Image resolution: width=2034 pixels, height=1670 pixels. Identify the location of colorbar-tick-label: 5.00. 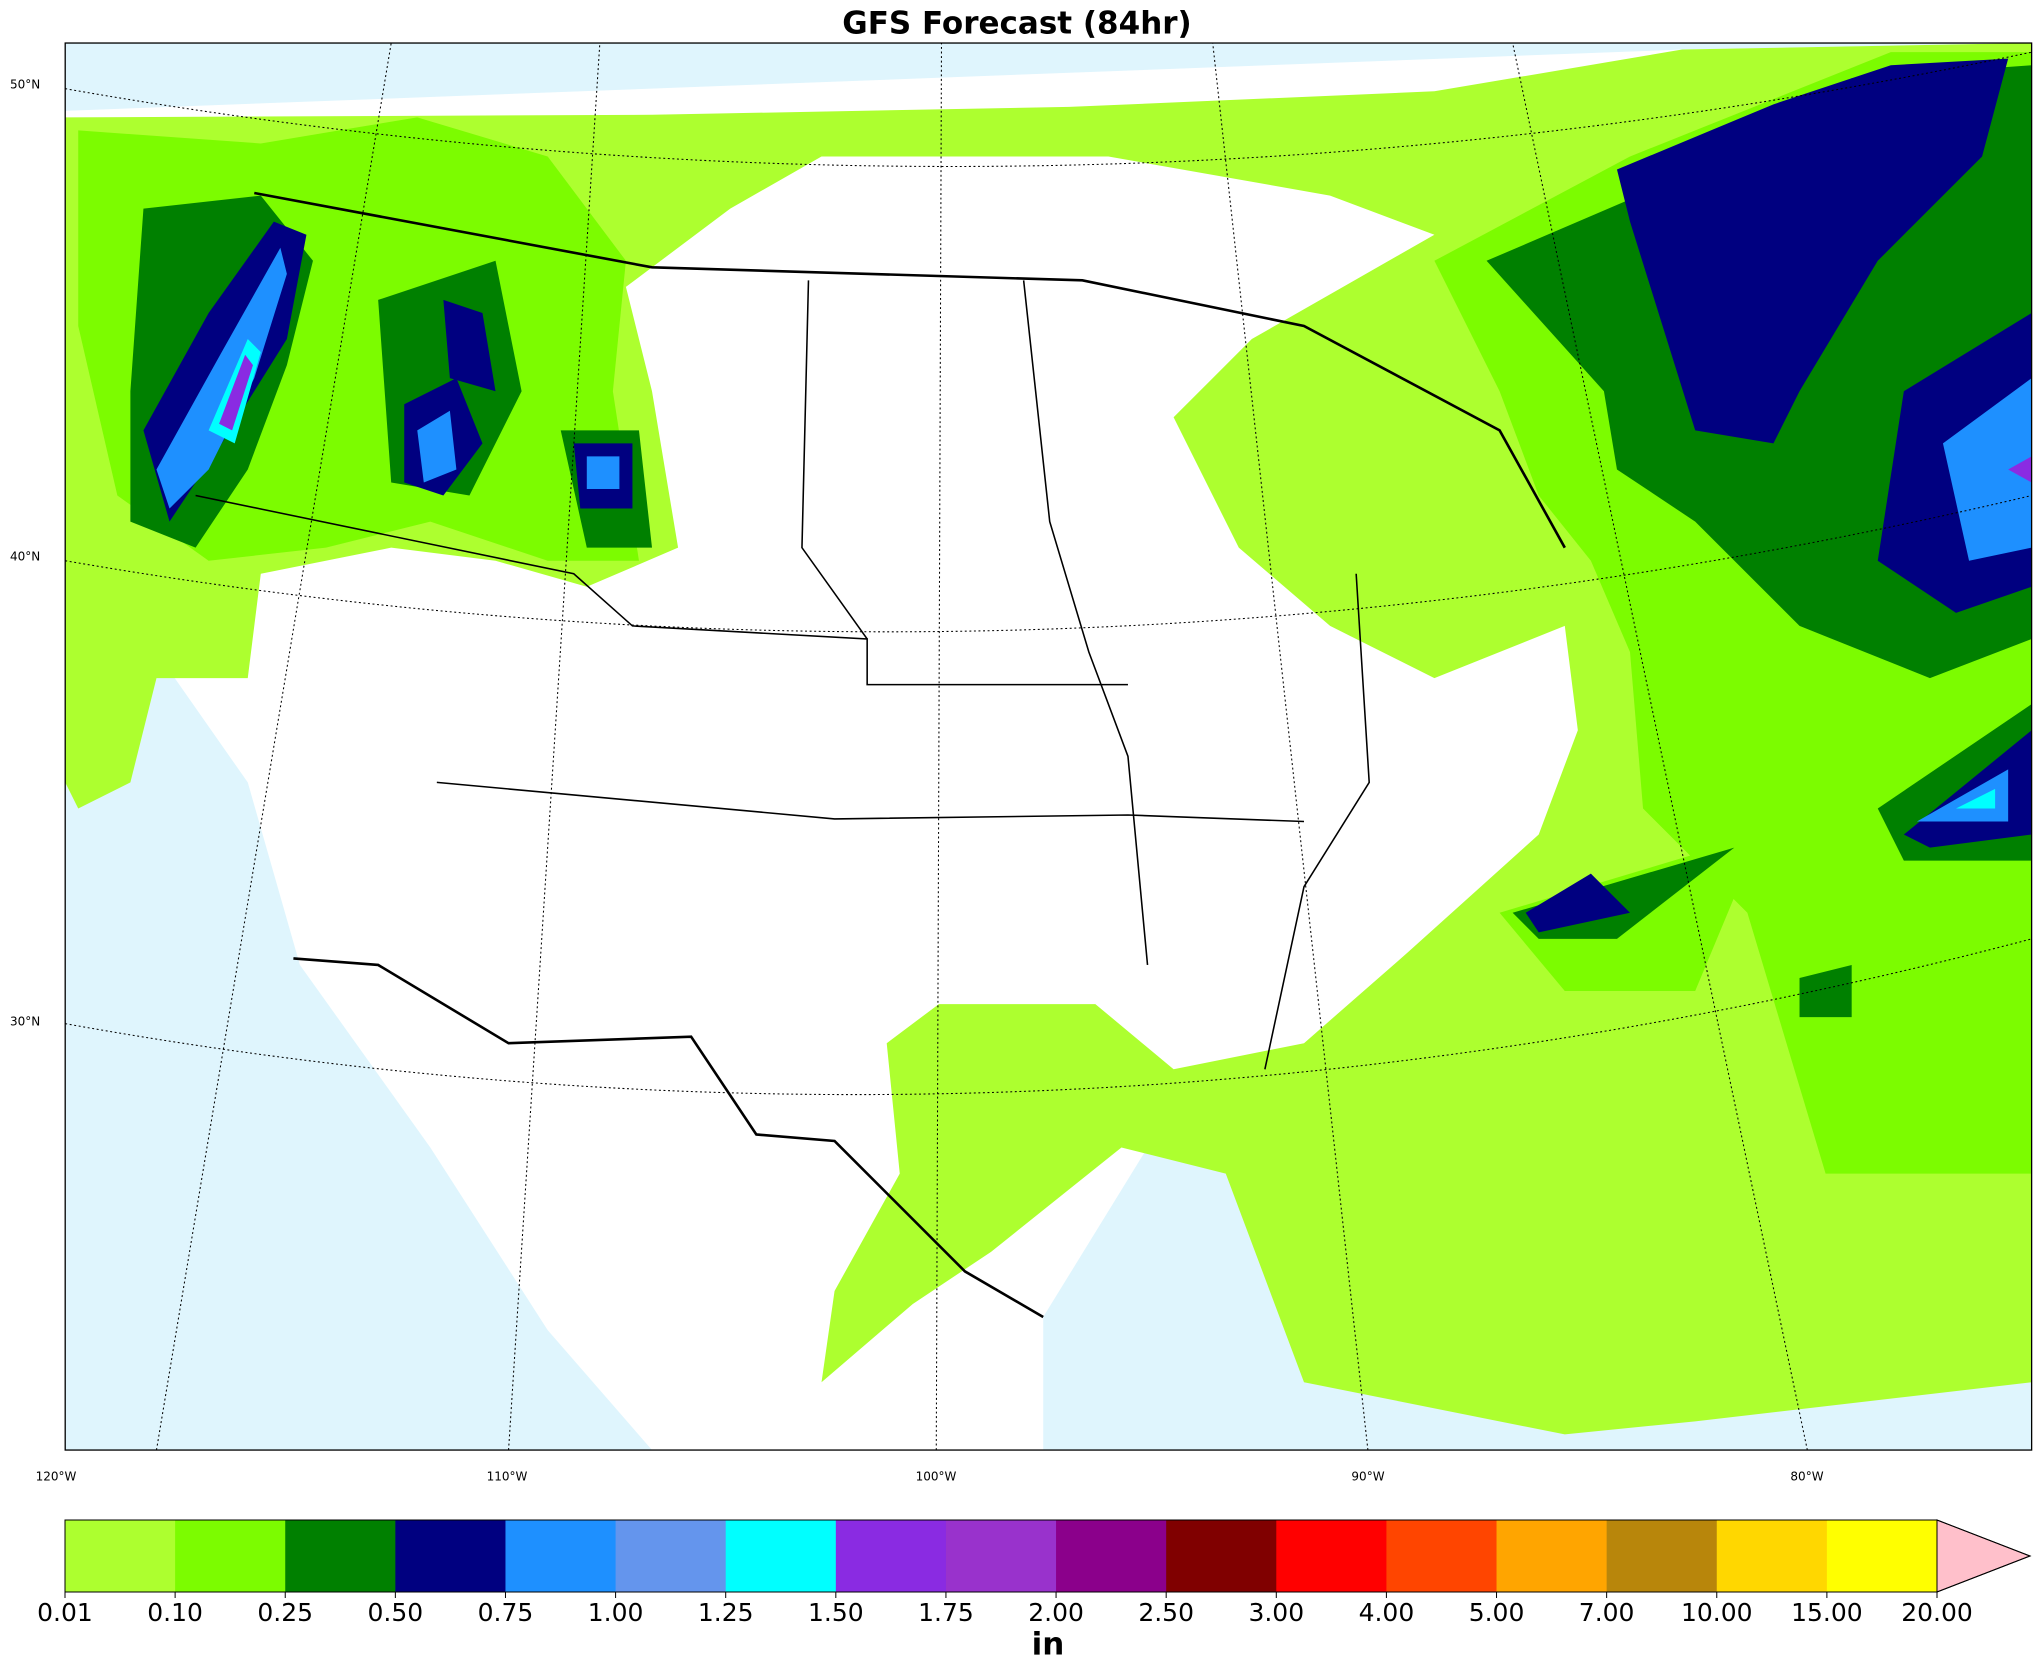
(1497, 1612).